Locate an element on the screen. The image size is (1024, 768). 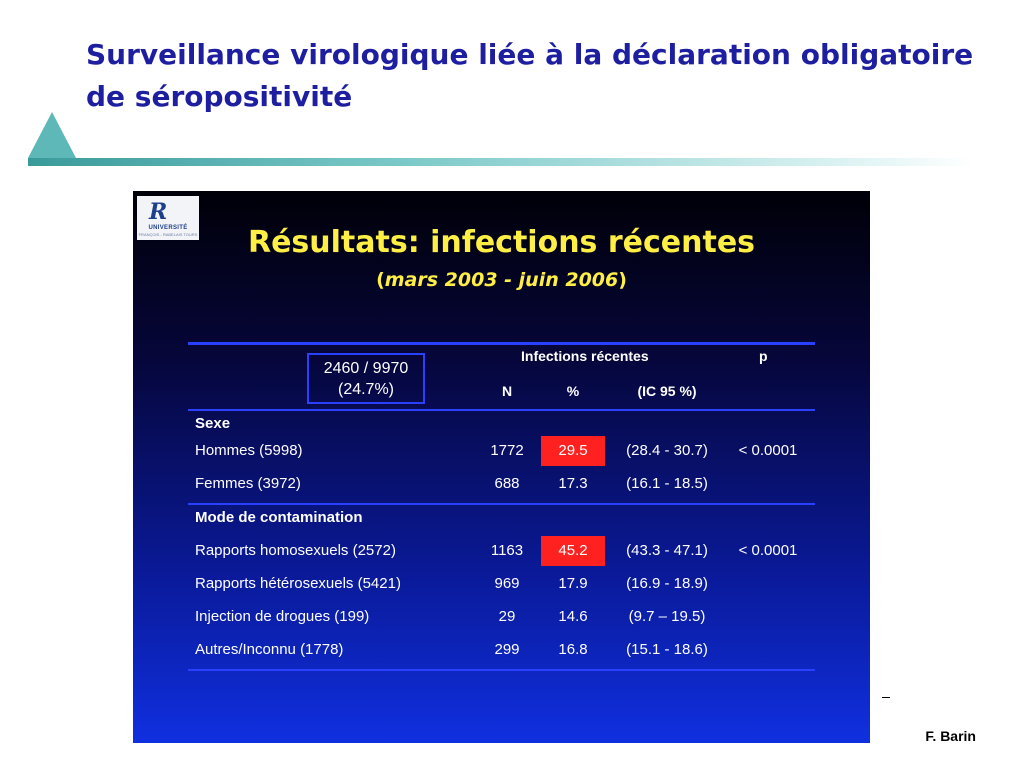
row-n: 1772 is located at coordinates (507, 450).